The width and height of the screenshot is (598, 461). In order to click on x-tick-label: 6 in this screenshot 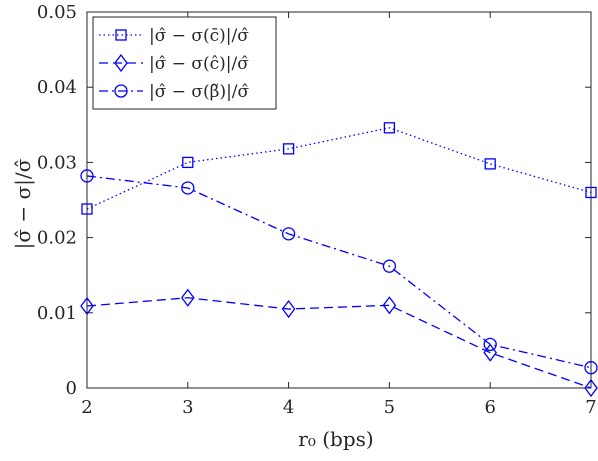, I will do `click(489, 407)`.